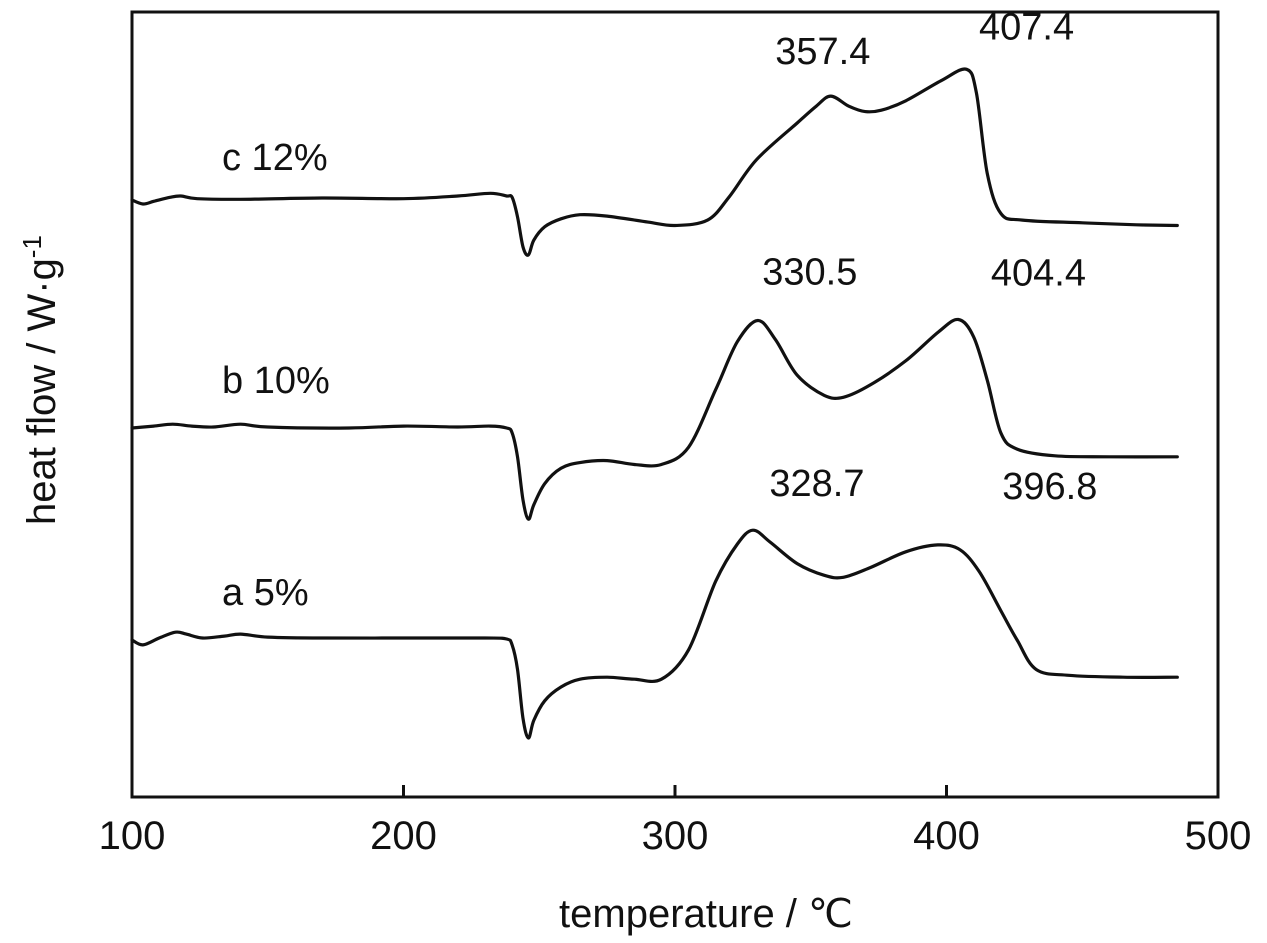 The image size is (1267, 943). What do you see at coordinates (816, 484) in the screenshot?
I see `peak-label: 328.7` at bounding box center [816, 484].